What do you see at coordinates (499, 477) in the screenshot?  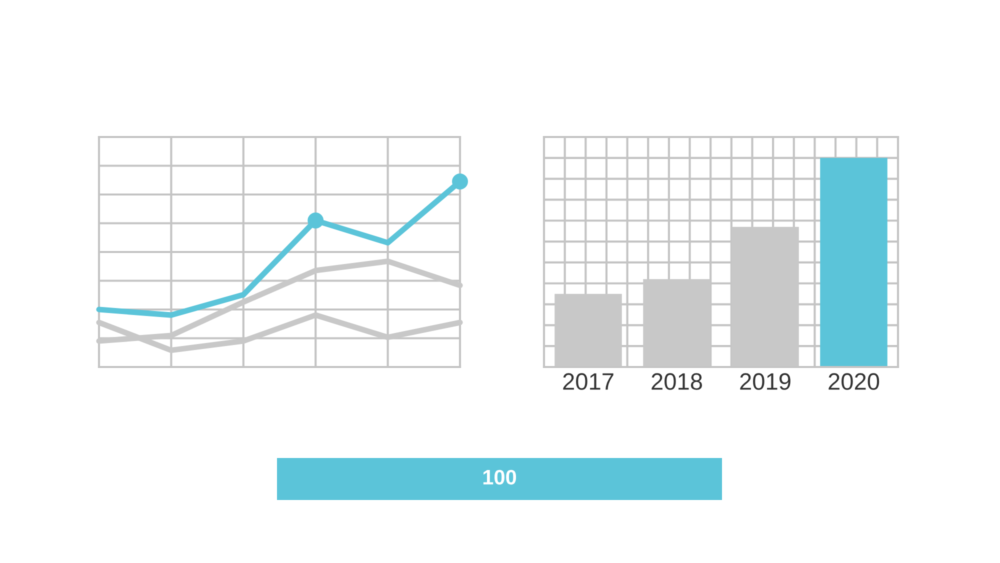 I see `text: 100` at bounding box center [499, 477].